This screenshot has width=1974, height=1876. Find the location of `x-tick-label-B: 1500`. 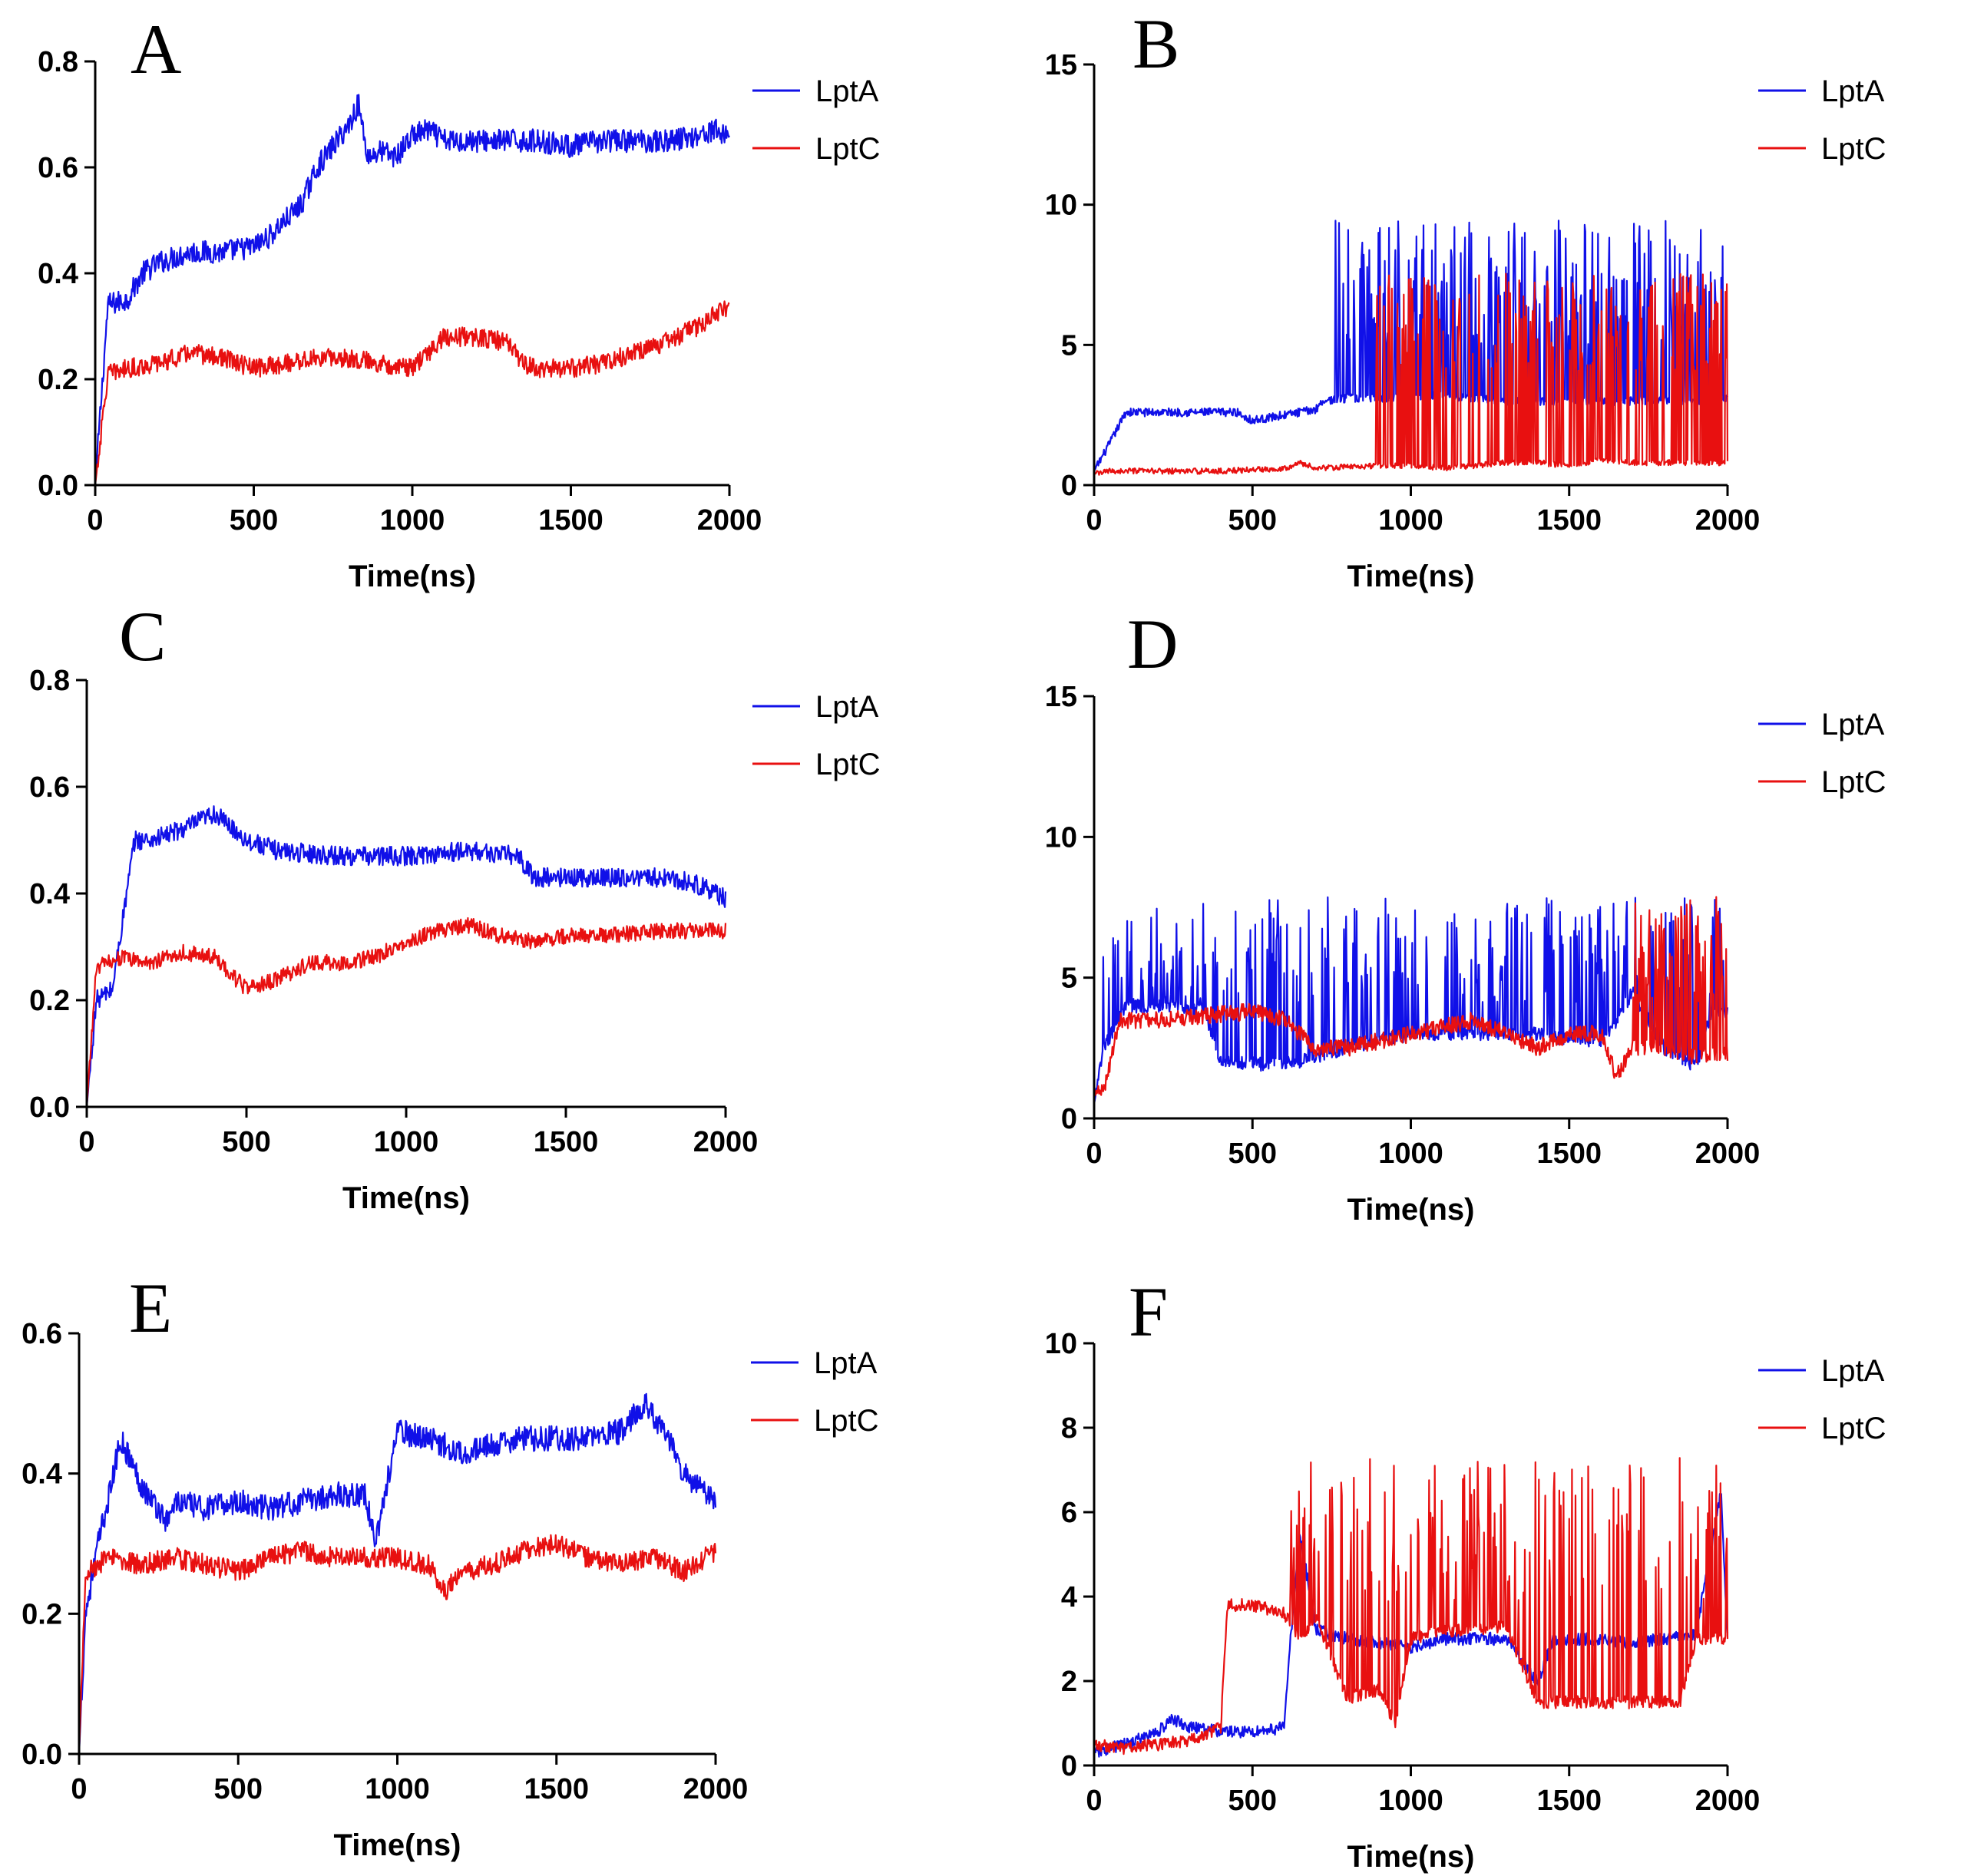

x-tick-label-B: 1500 is located at coordinates (1569, 520).